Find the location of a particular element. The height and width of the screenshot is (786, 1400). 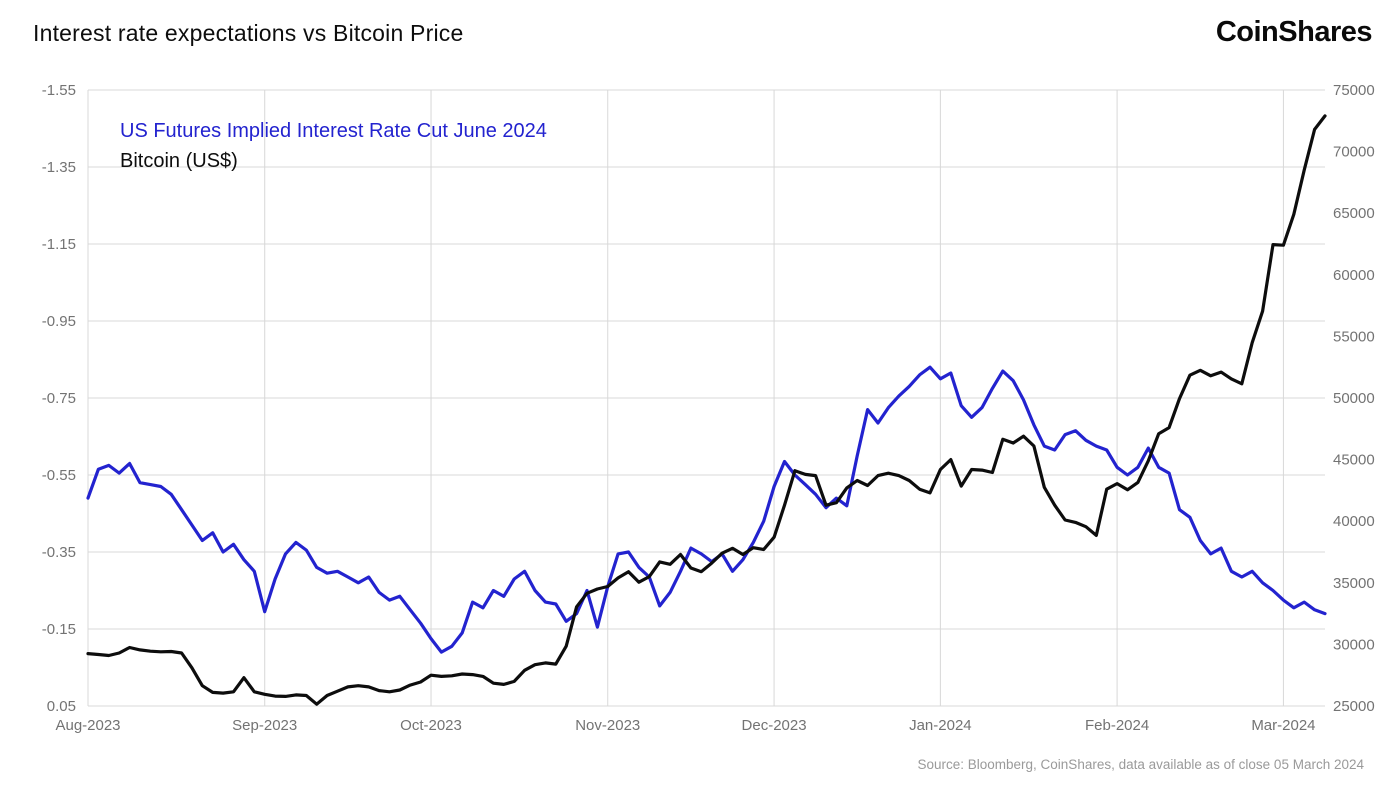

x-axis-tick-label: Feb-2024 is located at coordinates (1117, 725).